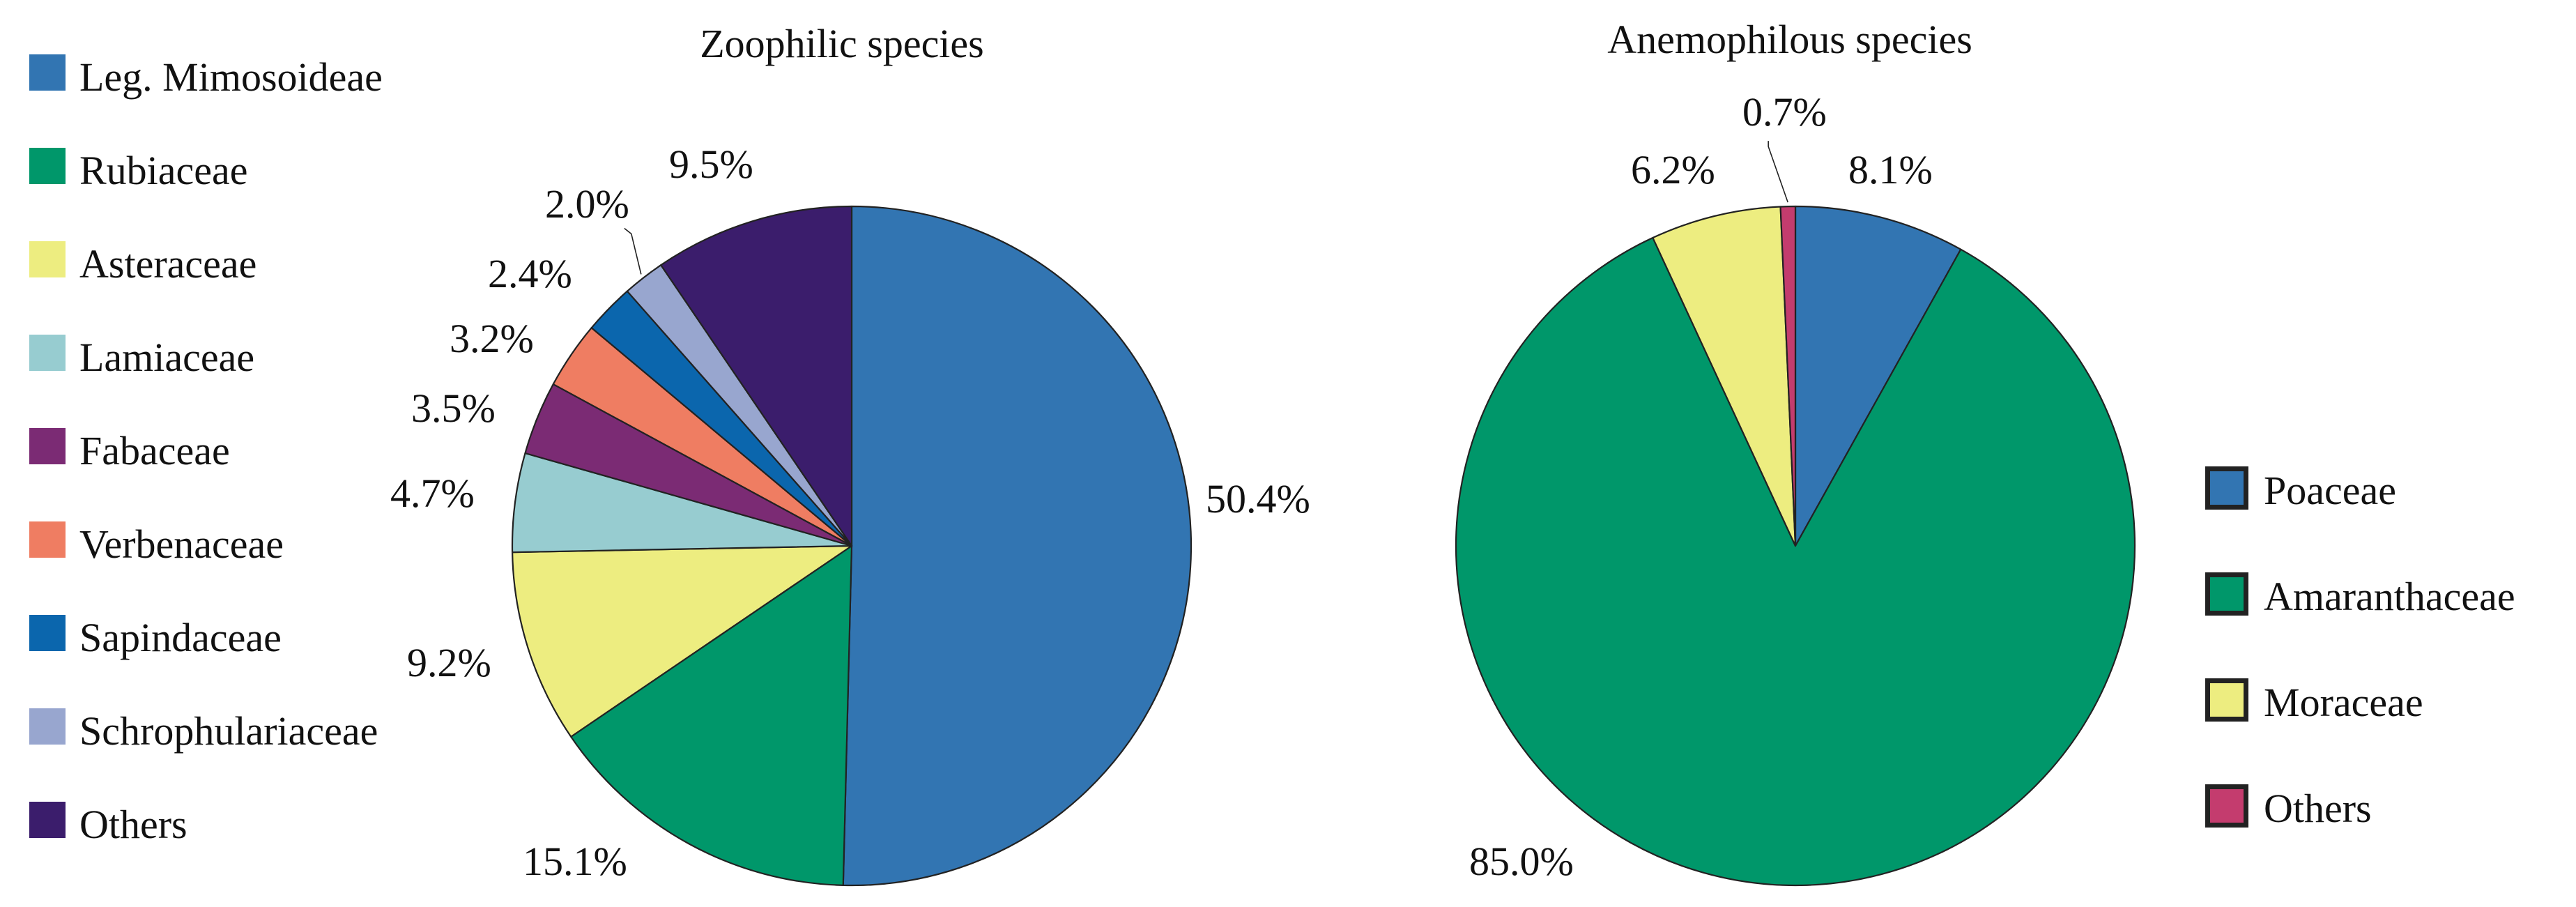 The image size is (2576, 907). Describe the element at coordinates (2360, 648) in the screenshot. I see `anemophilous-legend: Poaceae Amaranthaceae Moraceae Others` at that location.